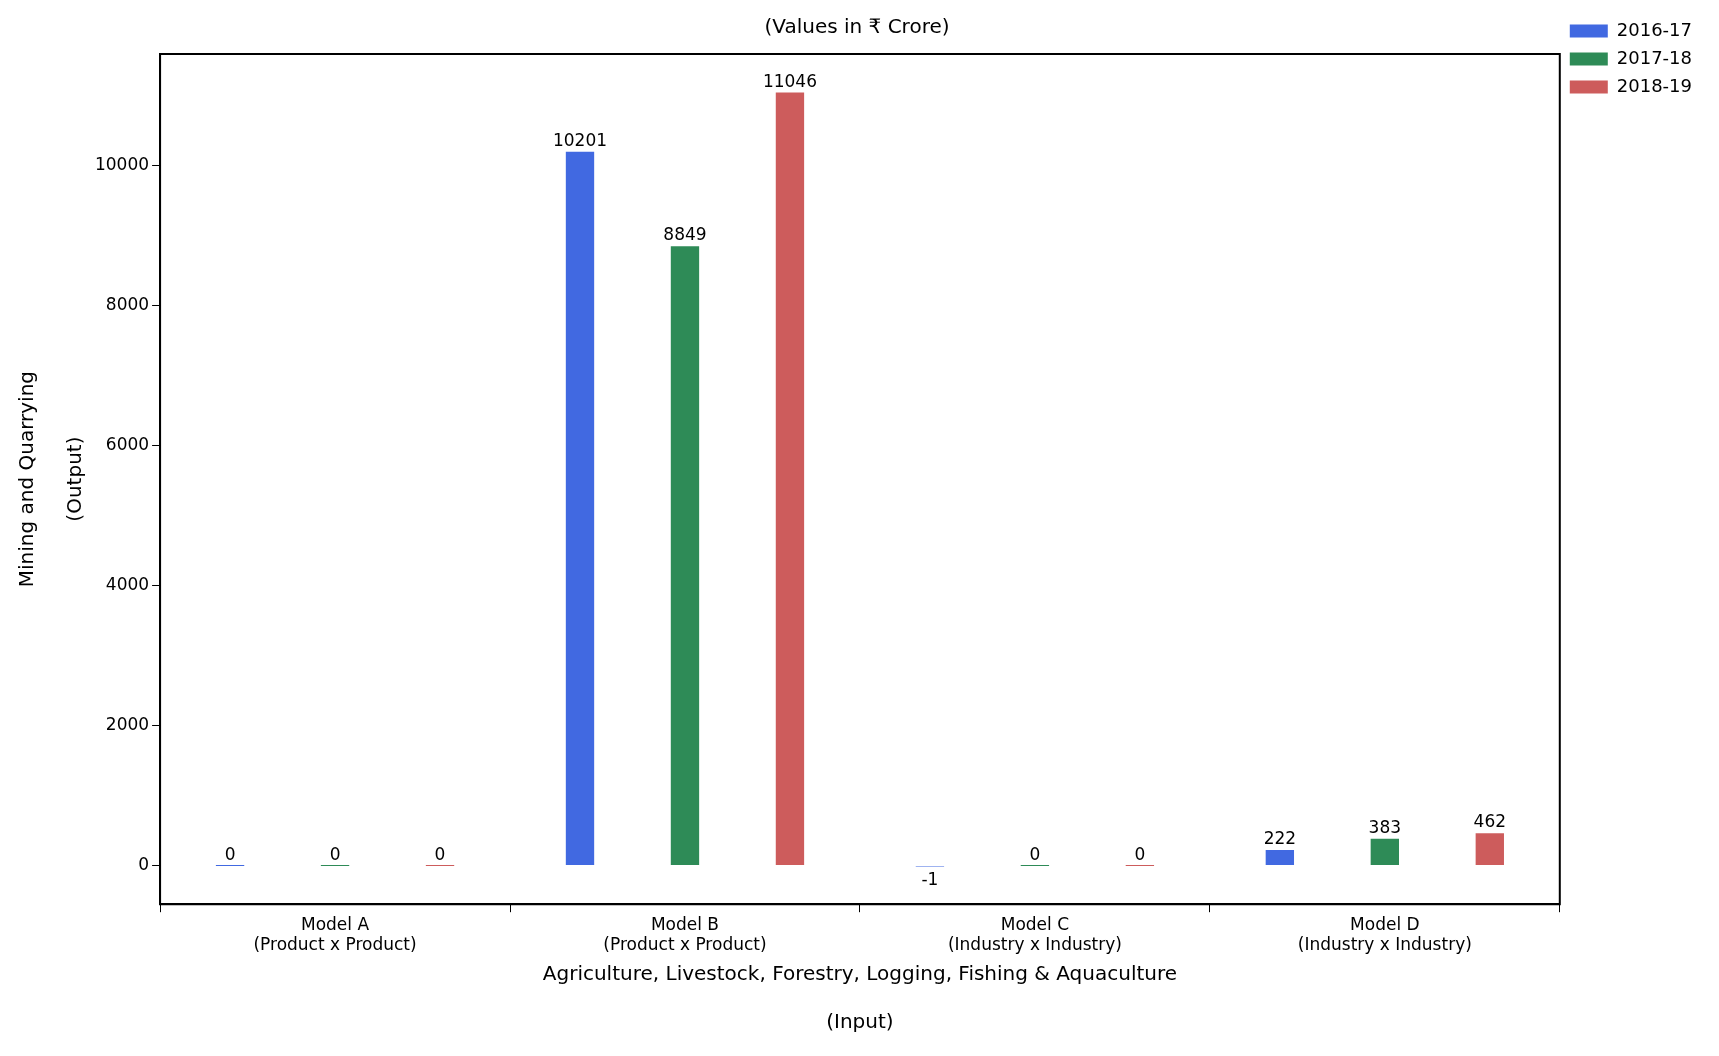 The image size is (1719, 1056). Describe the element at coordinates (685, 934) in the screenshot. I see `x-tick-label: Model B (Product x Product)` at that location.